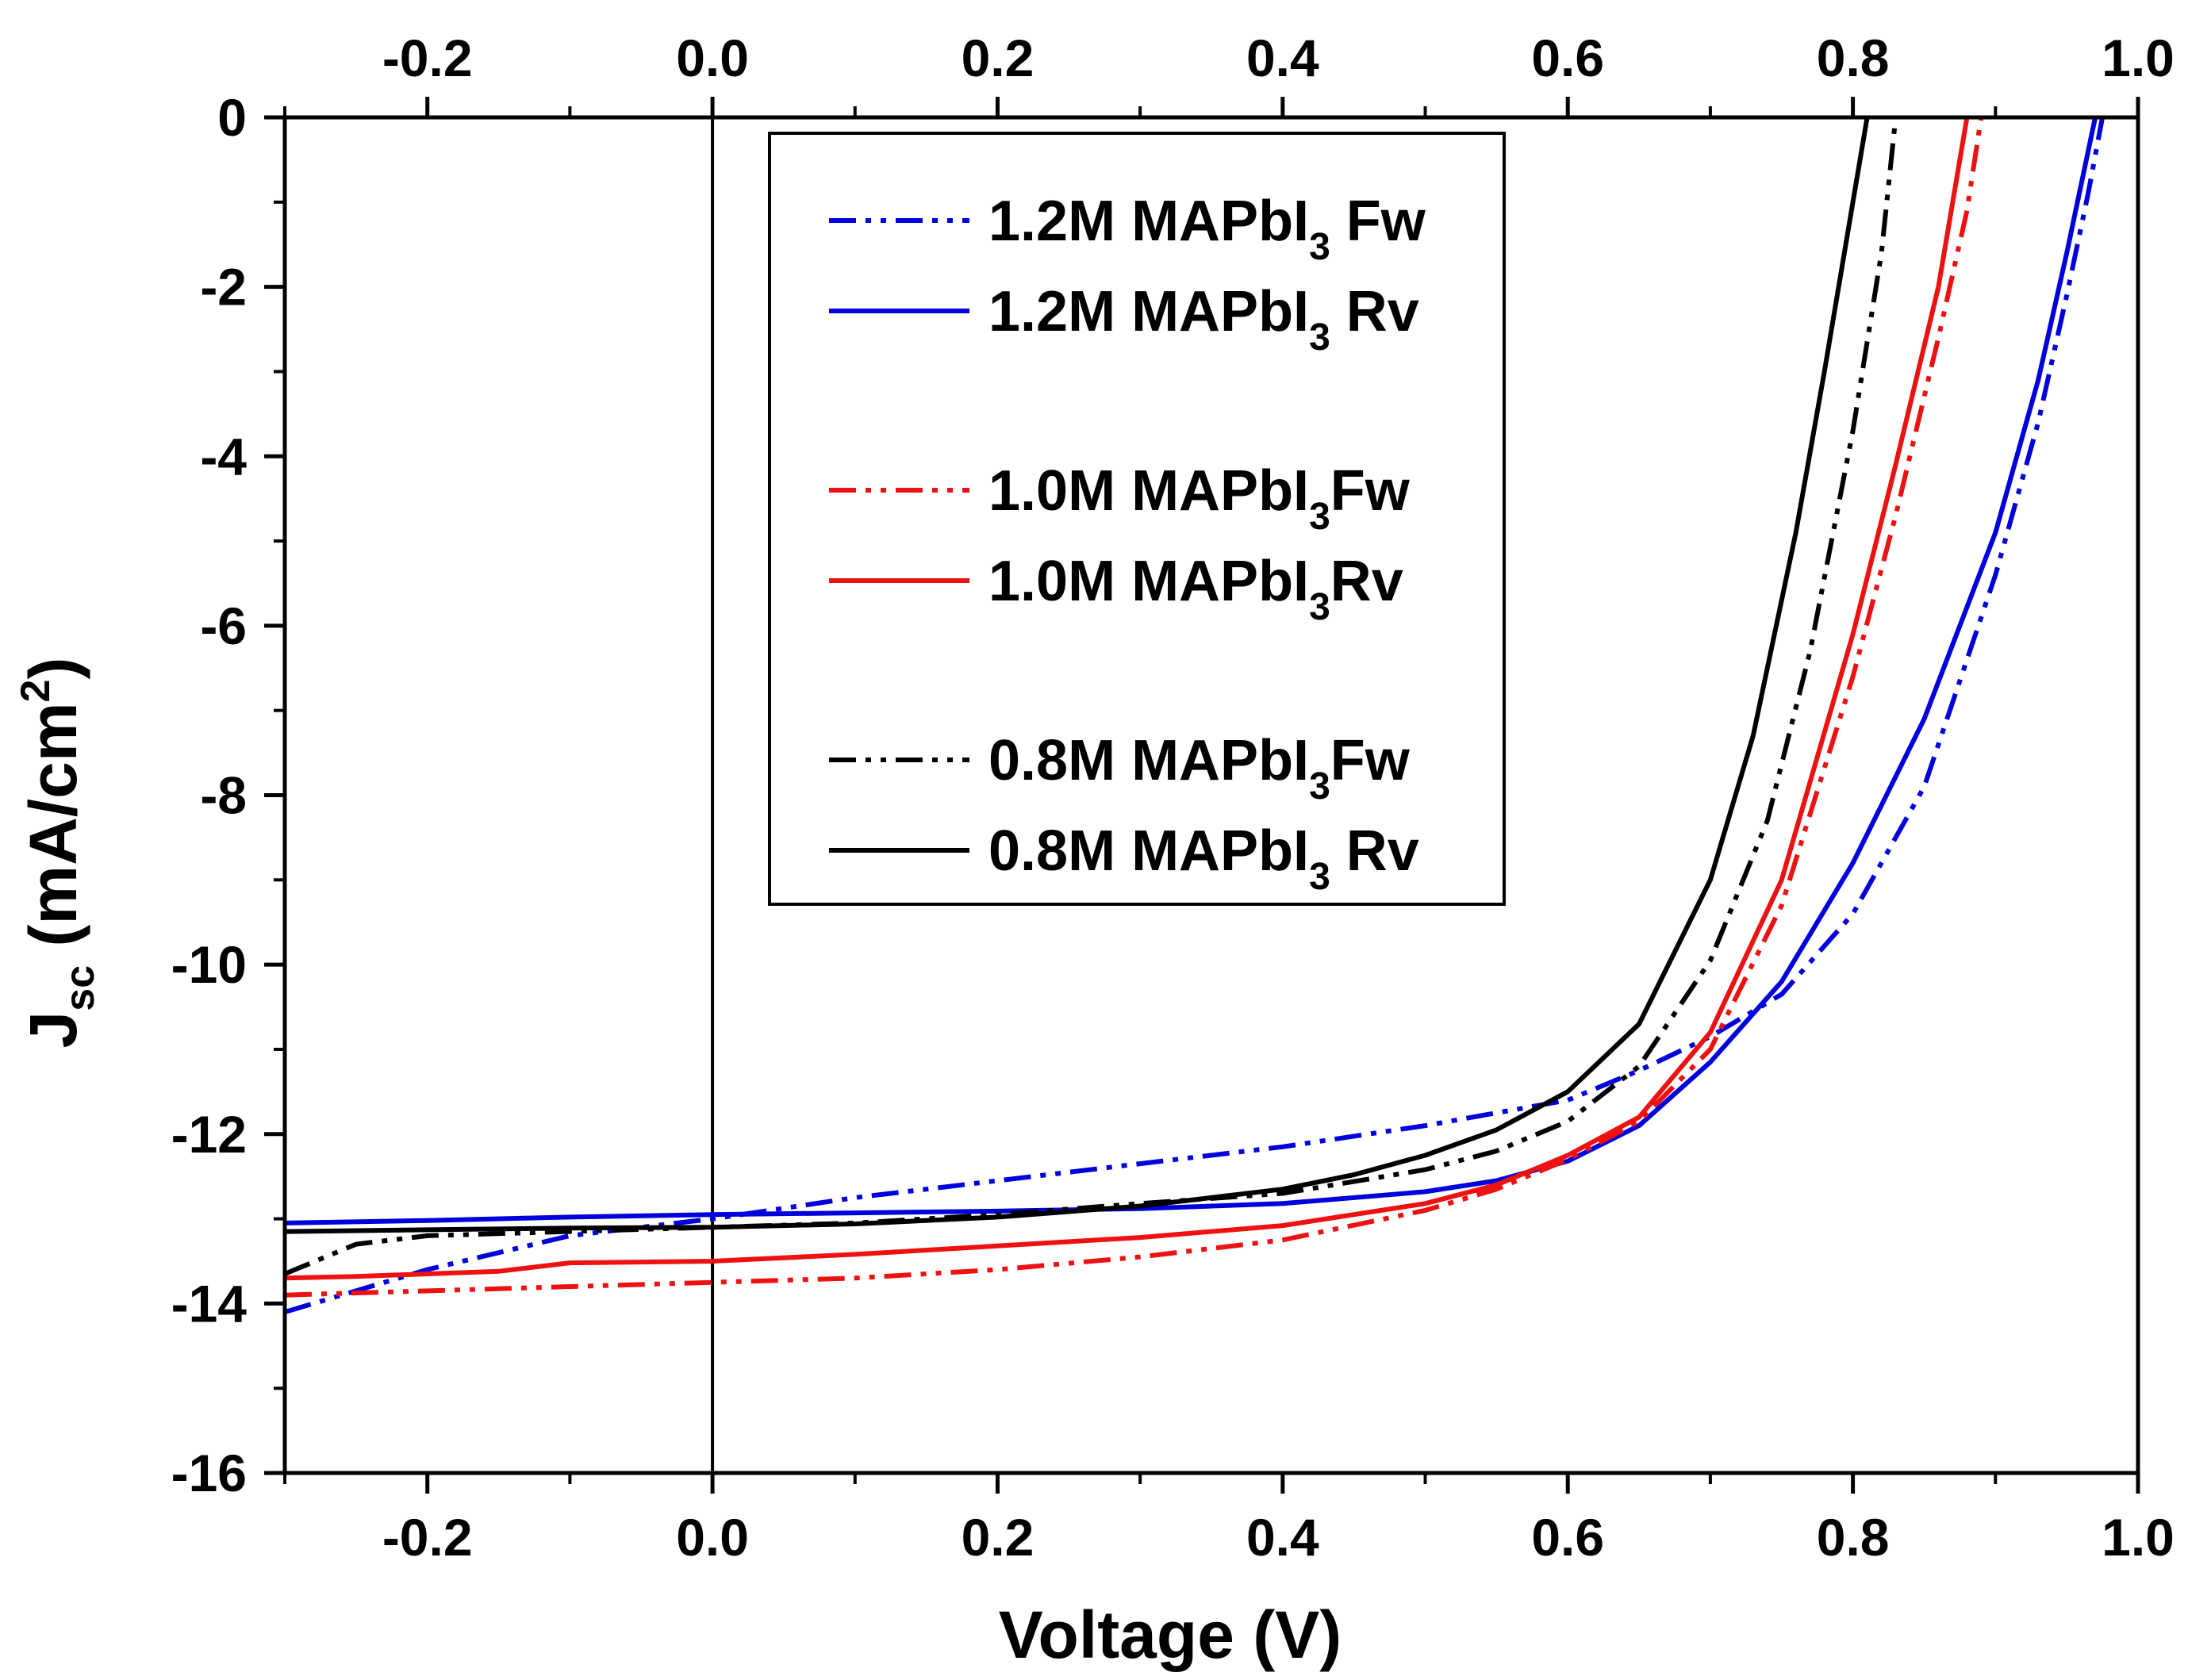 The height and width of the screenshot is (1680, 2188). I want to click on x-tick-label: 0.0, so click(712, 1537).